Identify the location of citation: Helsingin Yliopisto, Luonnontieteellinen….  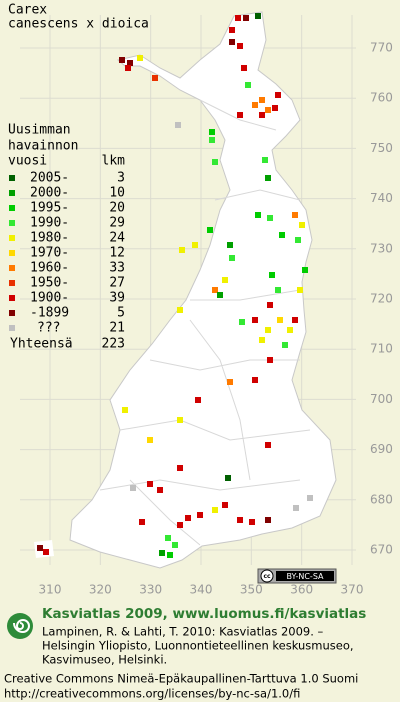
(198, 646).